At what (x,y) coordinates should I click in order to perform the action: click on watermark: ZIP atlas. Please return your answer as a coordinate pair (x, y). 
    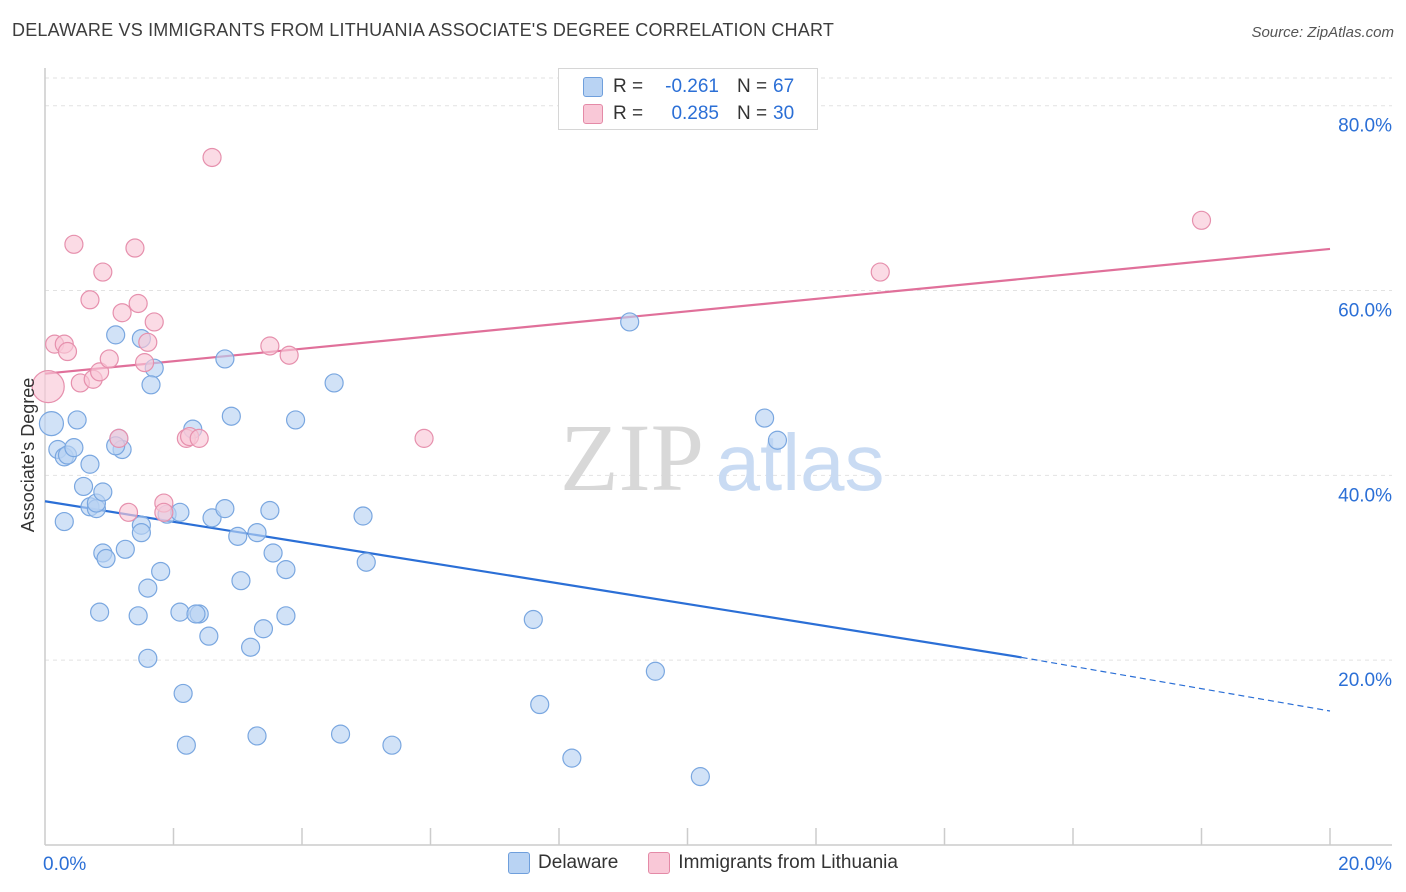
    Looking at the image, I should click on (722, 457).